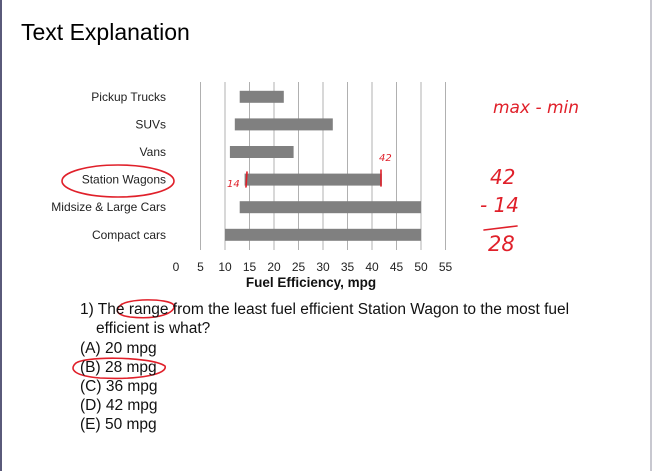 This screenshot has height=471, width=652. I want to click on window-border-left, so click(1, 235).